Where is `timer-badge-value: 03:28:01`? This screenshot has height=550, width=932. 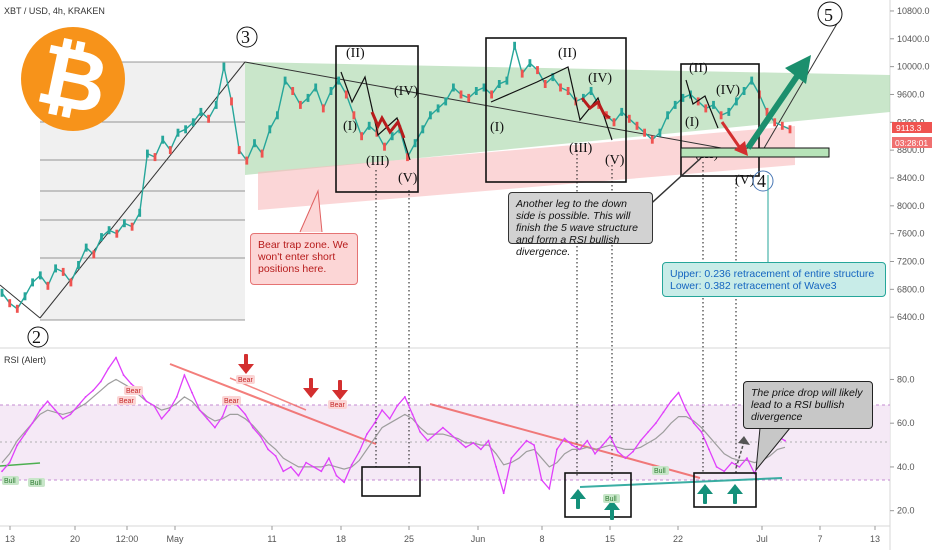
timer-badge-value: 03:28:01 is located at coordinates (911, 143).